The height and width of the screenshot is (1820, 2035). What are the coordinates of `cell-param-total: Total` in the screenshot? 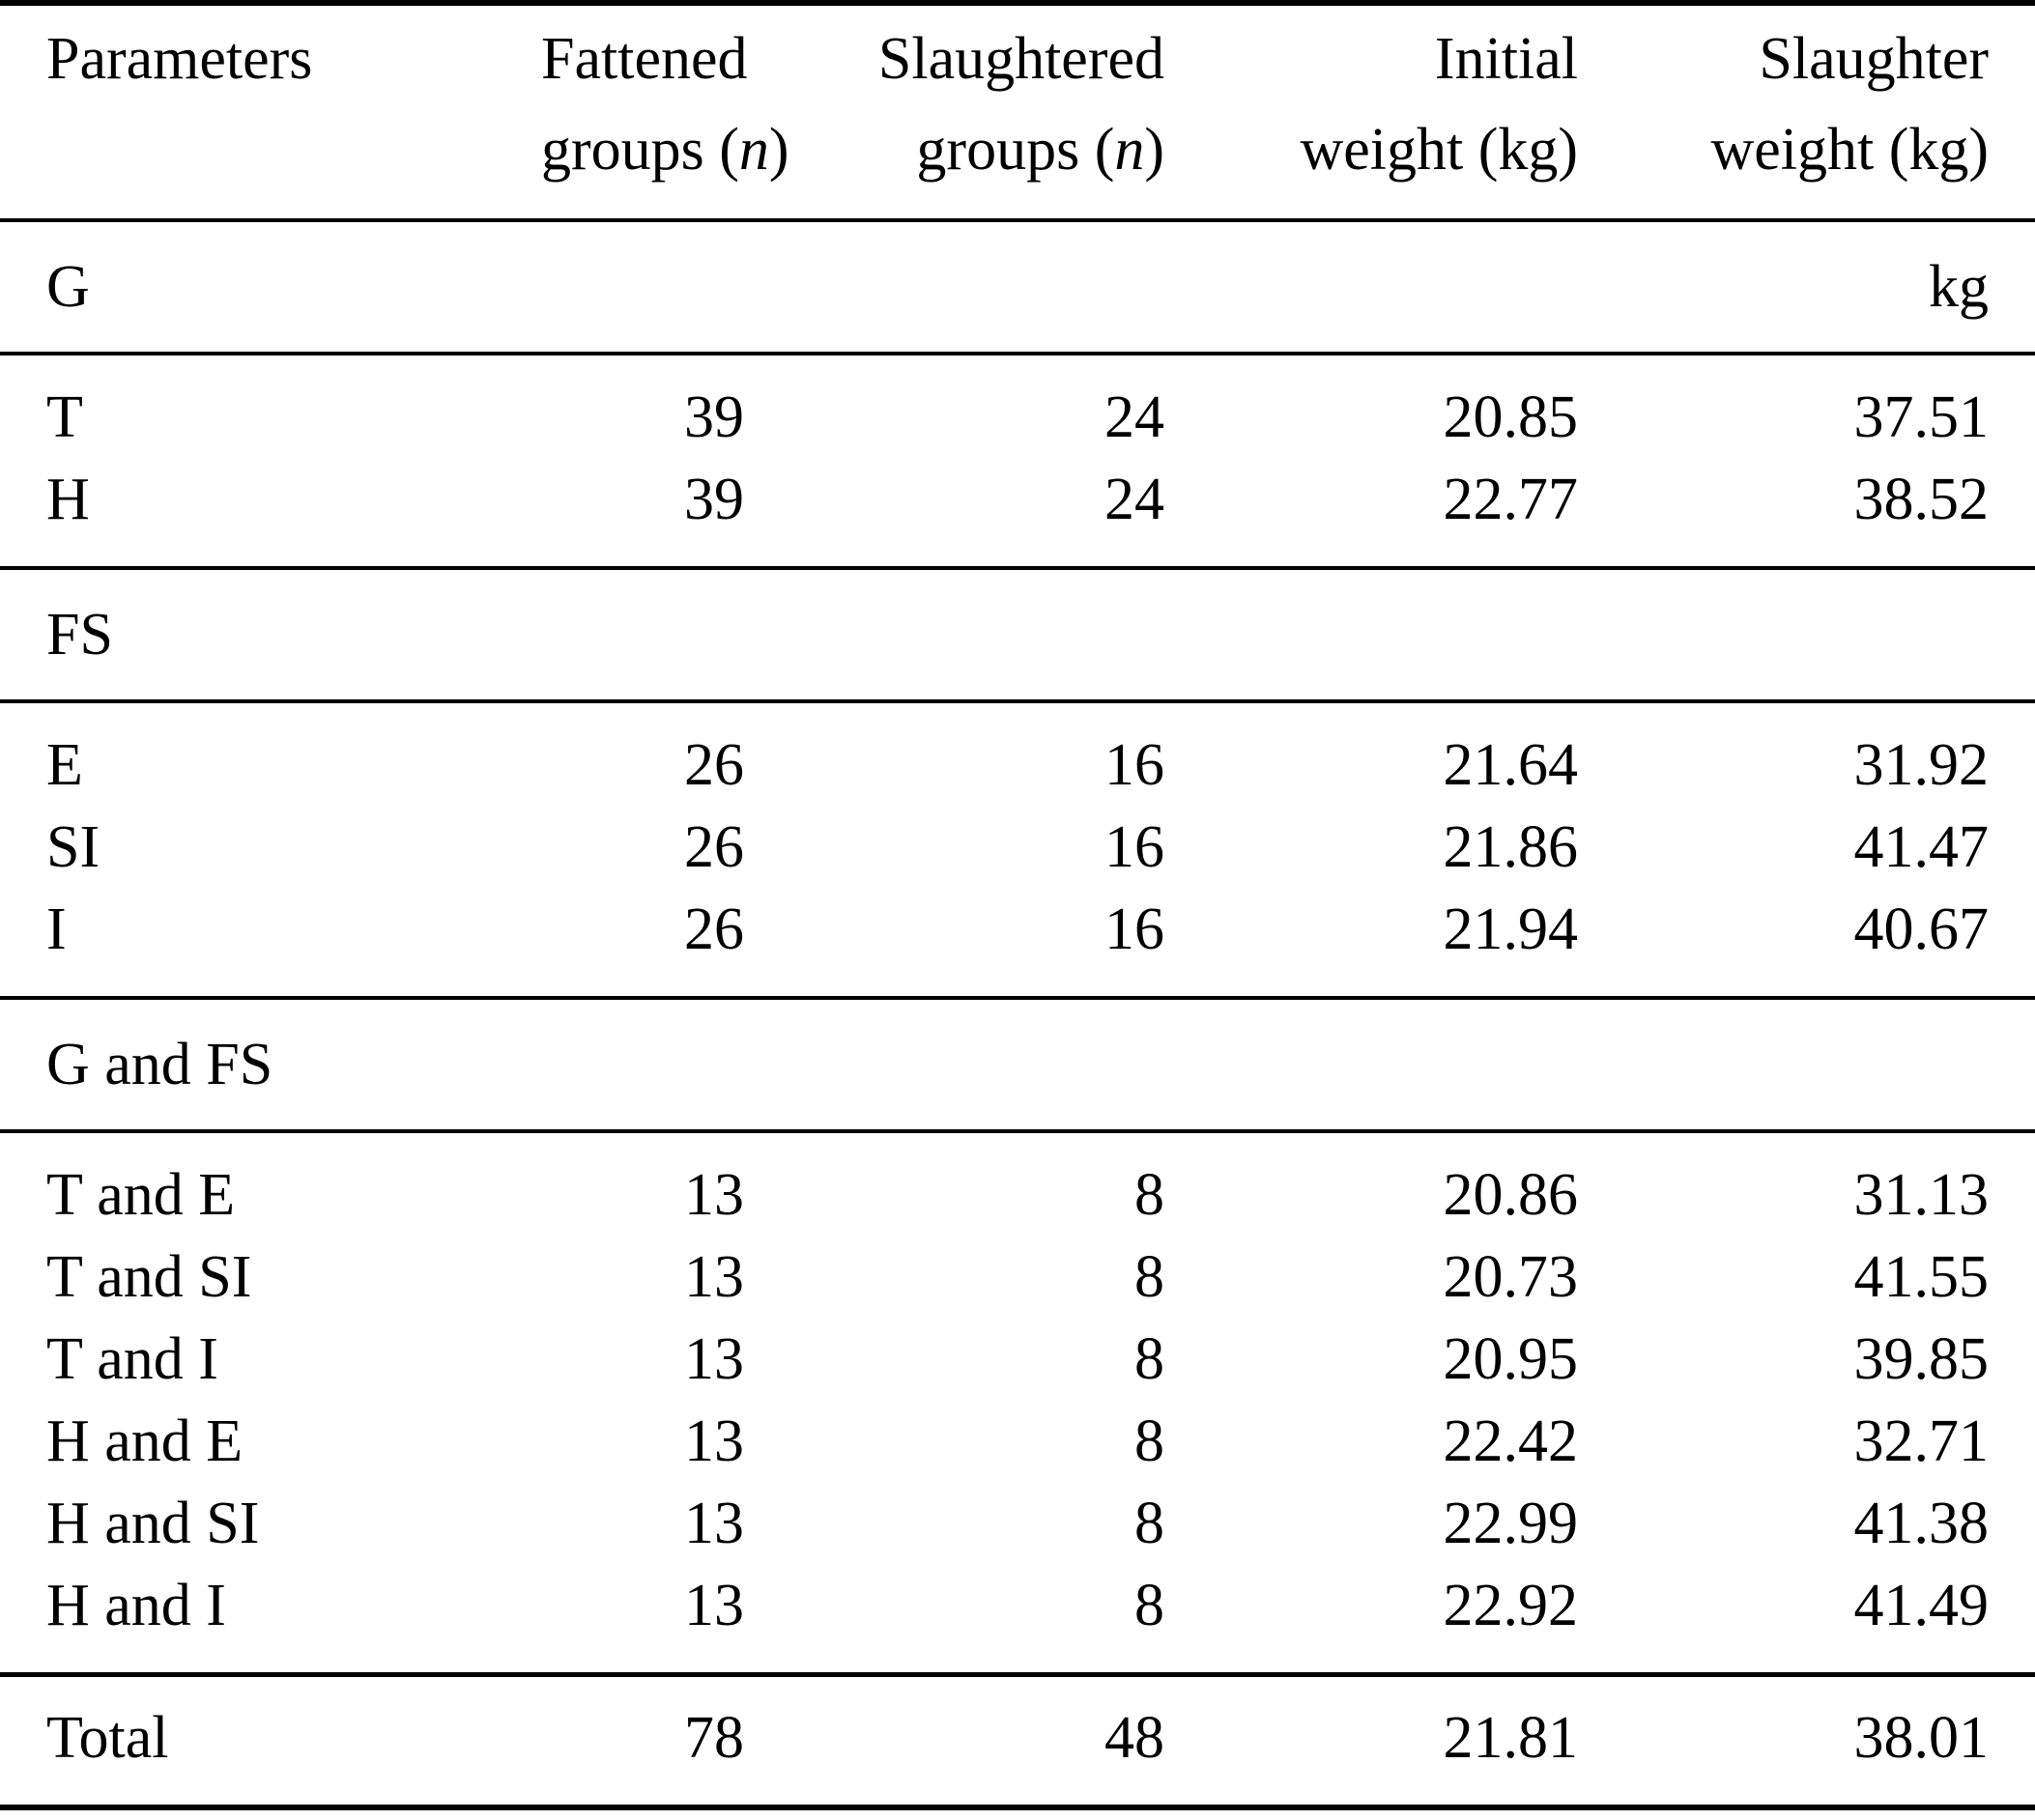 It's located at (270, 1740).